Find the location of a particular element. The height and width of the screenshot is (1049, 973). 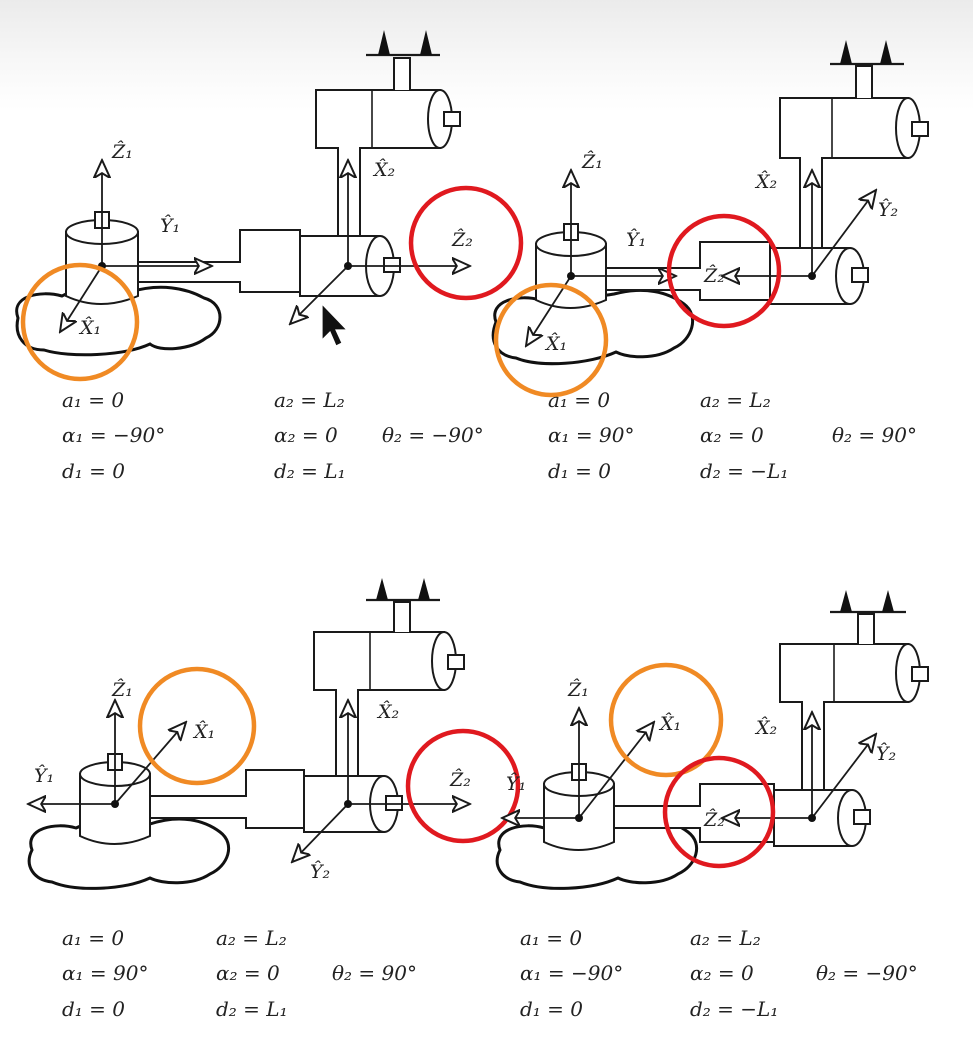

base-cylinder is located at coordinates (115, 809).